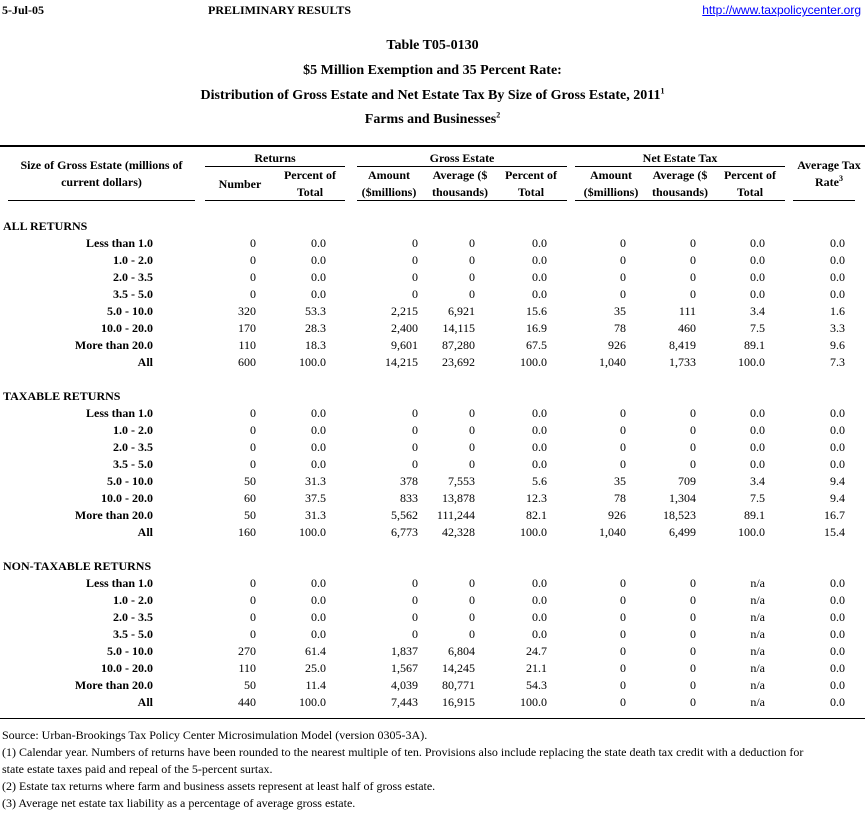 The width and height of the screenshot is (865, 813). Describe the element at coordinates (834, 515) in the screenshot. I see `cell: 16.7` at that location.